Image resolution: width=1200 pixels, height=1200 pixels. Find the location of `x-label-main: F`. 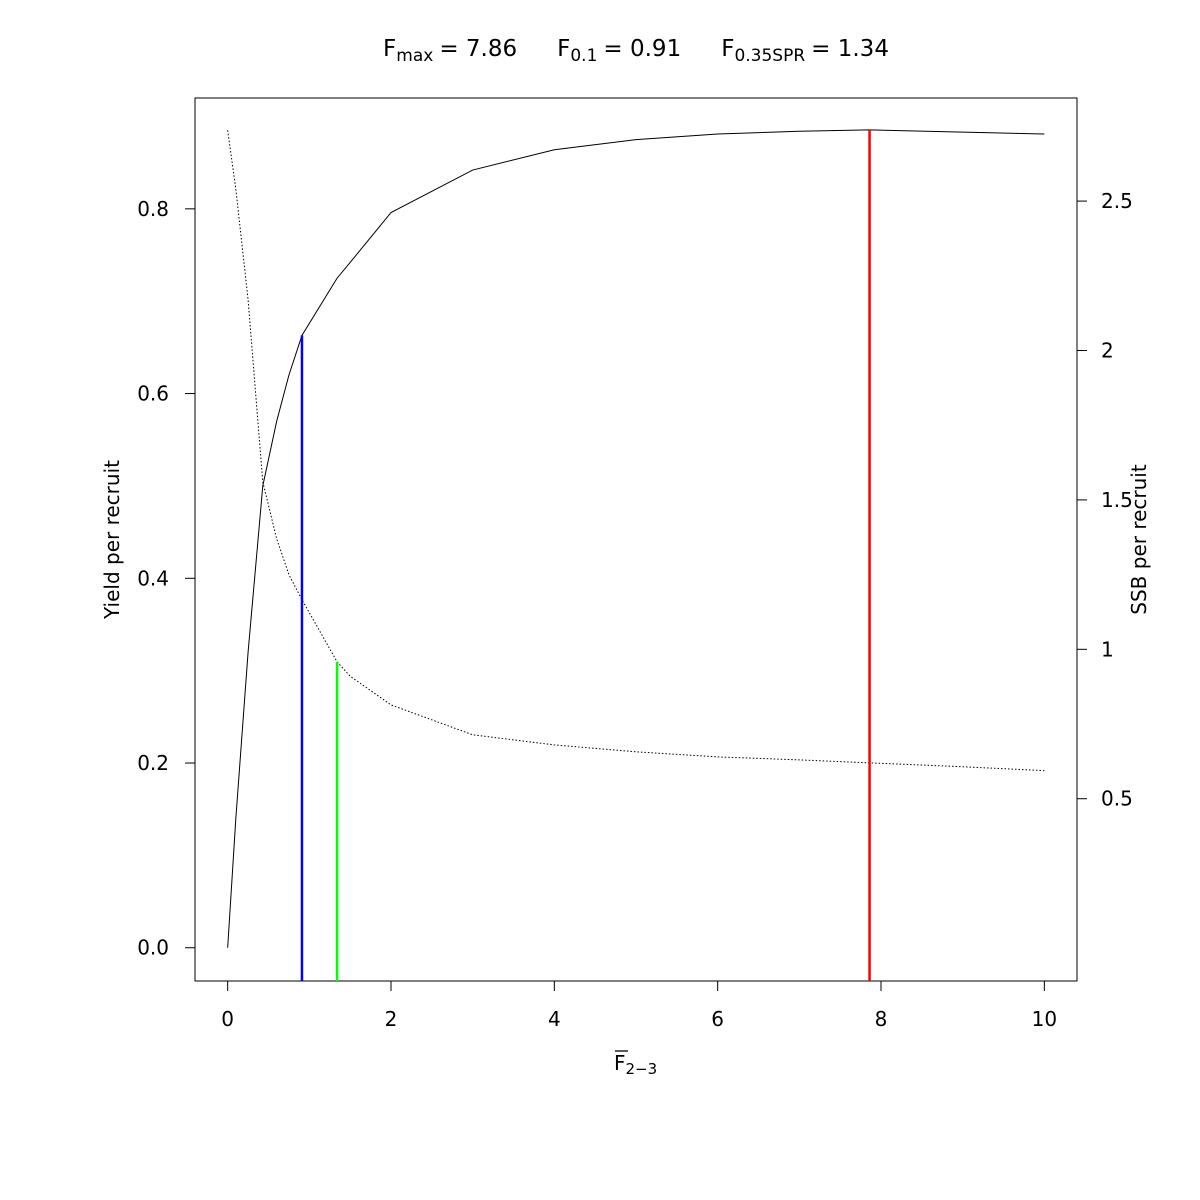

x-label-main: F is located at coordinates (620, 1063).